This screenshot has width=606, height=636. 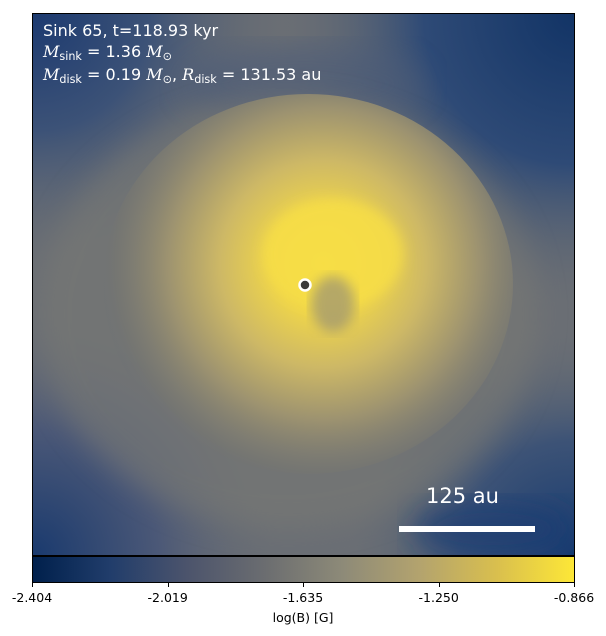 I want to click on colorbar-tick-label: -1.635, so click(x=303, y=597).